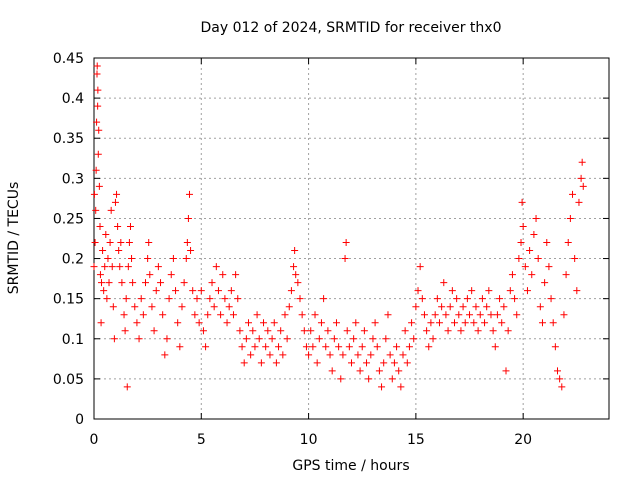  Describe the element at coordinates (201, 440) in the screenshot. I see `x-tick-label: 5` at that location.